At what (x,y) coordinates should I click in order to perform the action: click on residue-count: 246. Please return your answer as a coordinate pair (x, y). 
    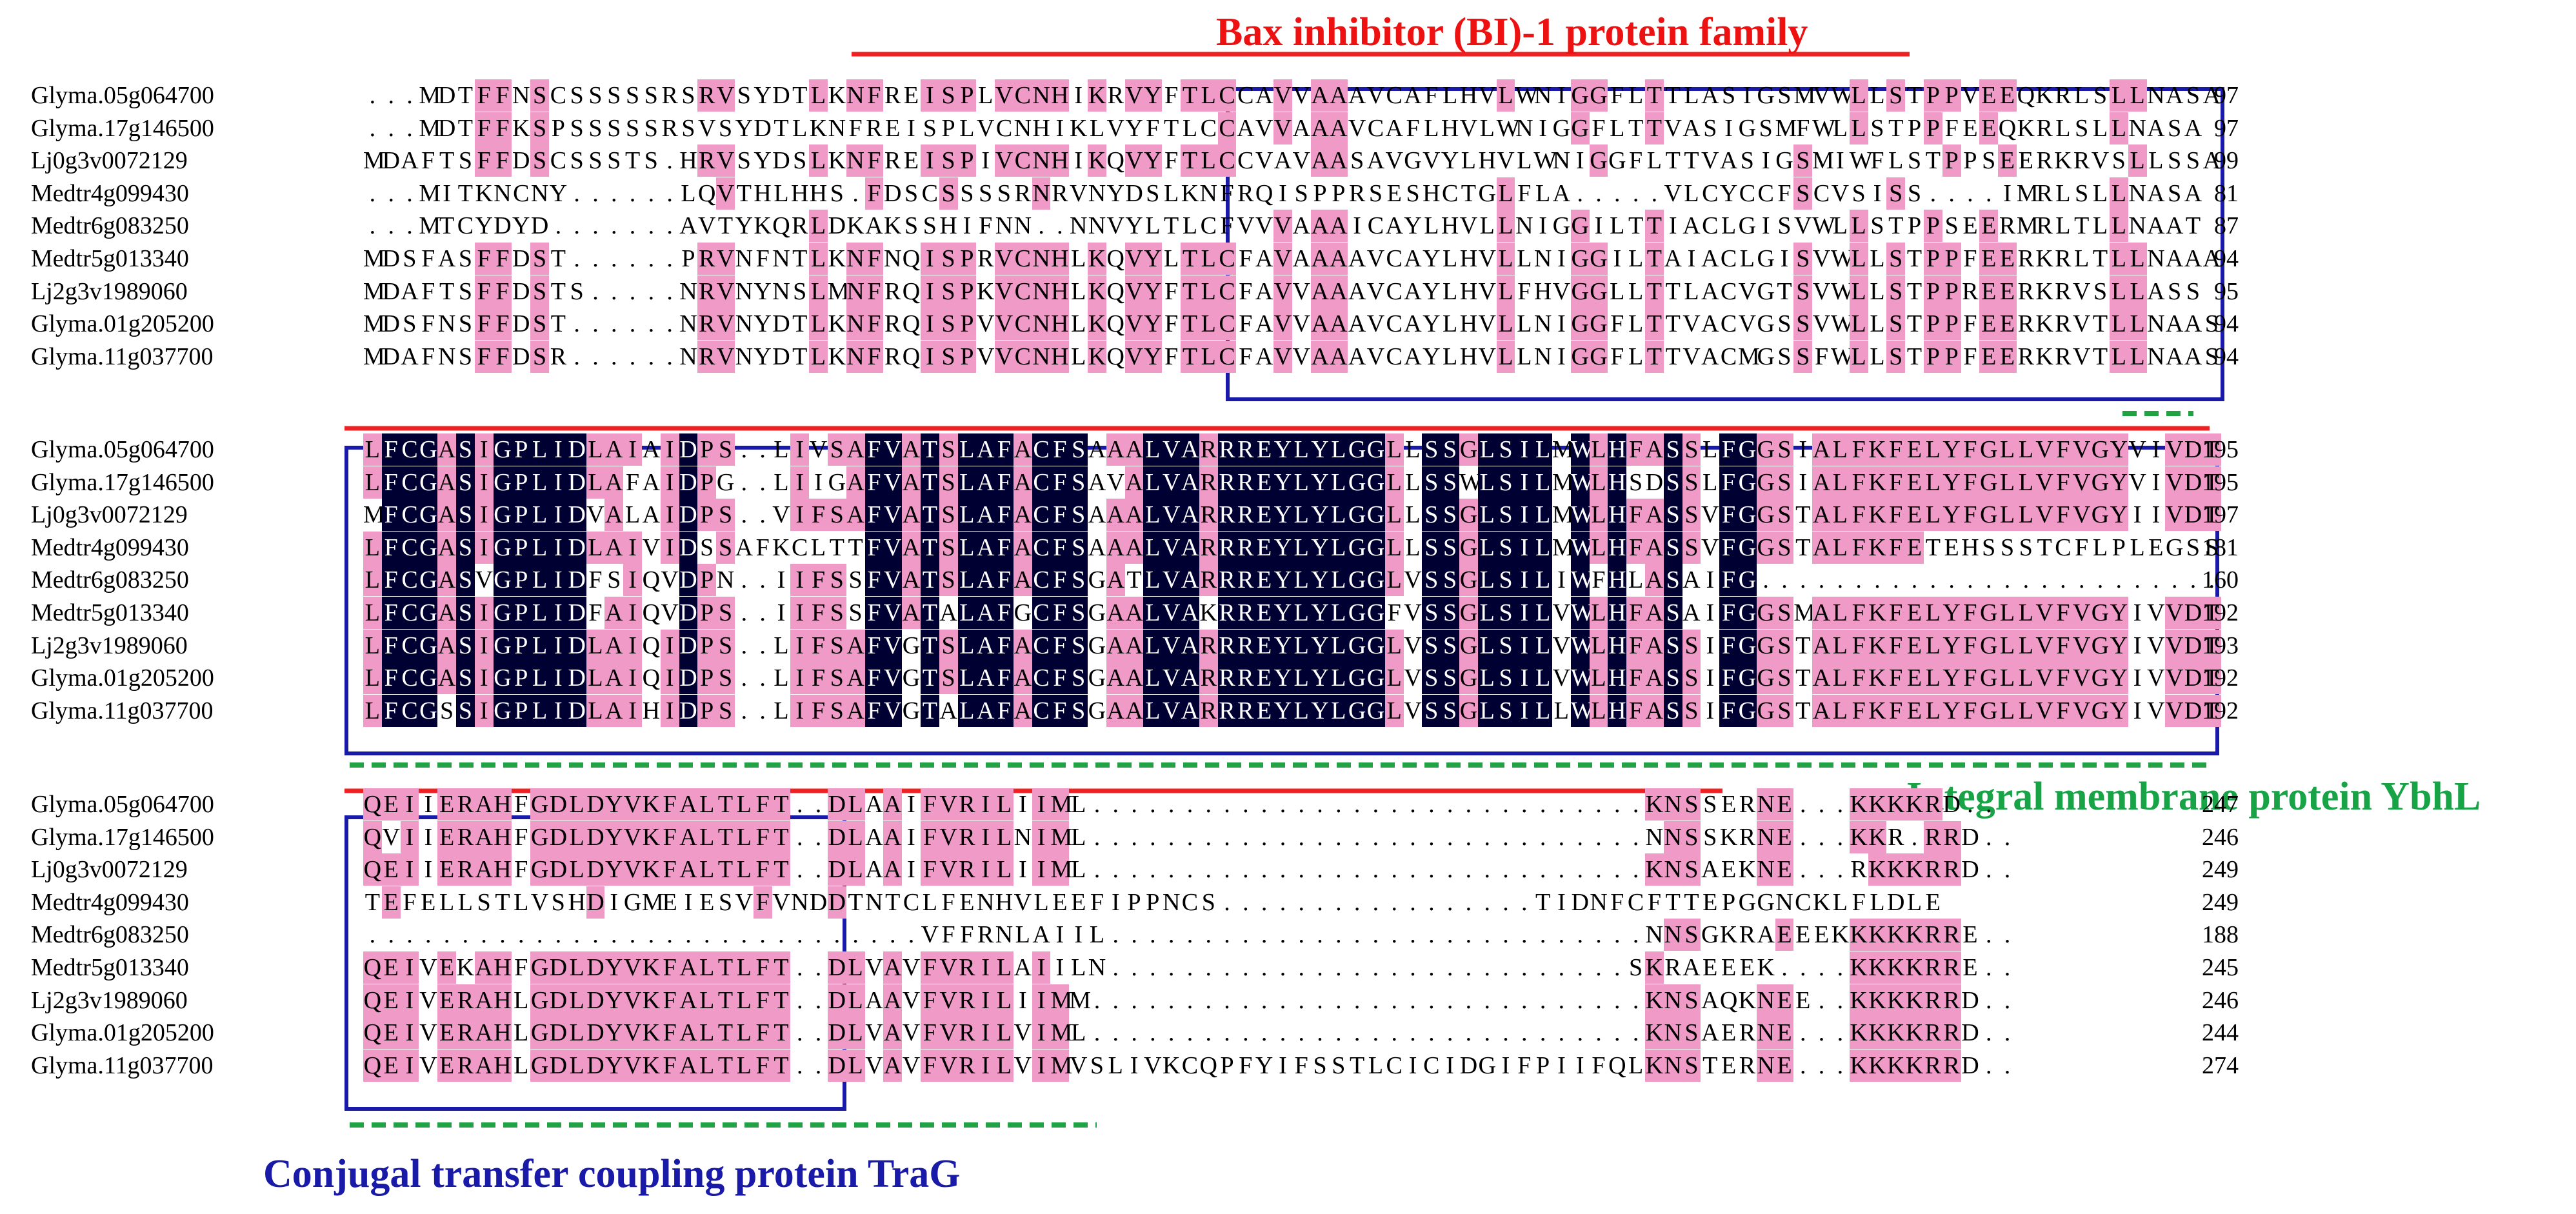
    Looking at the image, I should click on (2220, 1000).